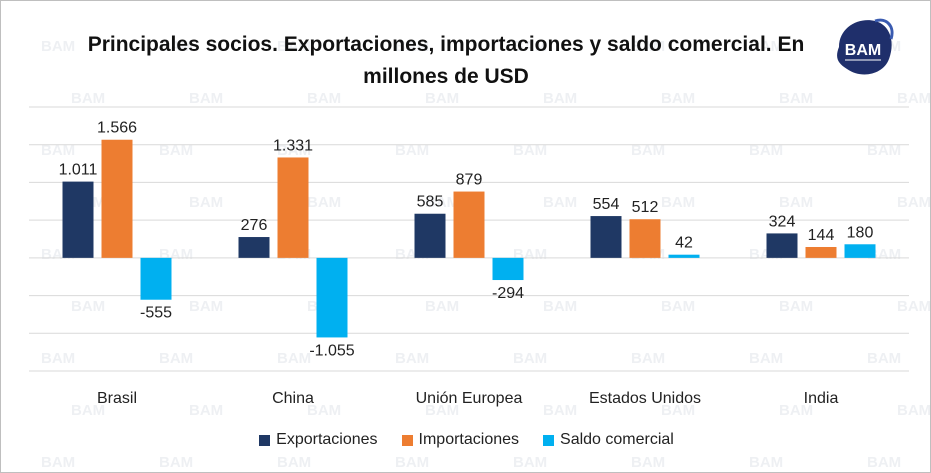 This screenshot has height=473, width=931. I want to click on bam-logo: BAM, so click(865, 46).